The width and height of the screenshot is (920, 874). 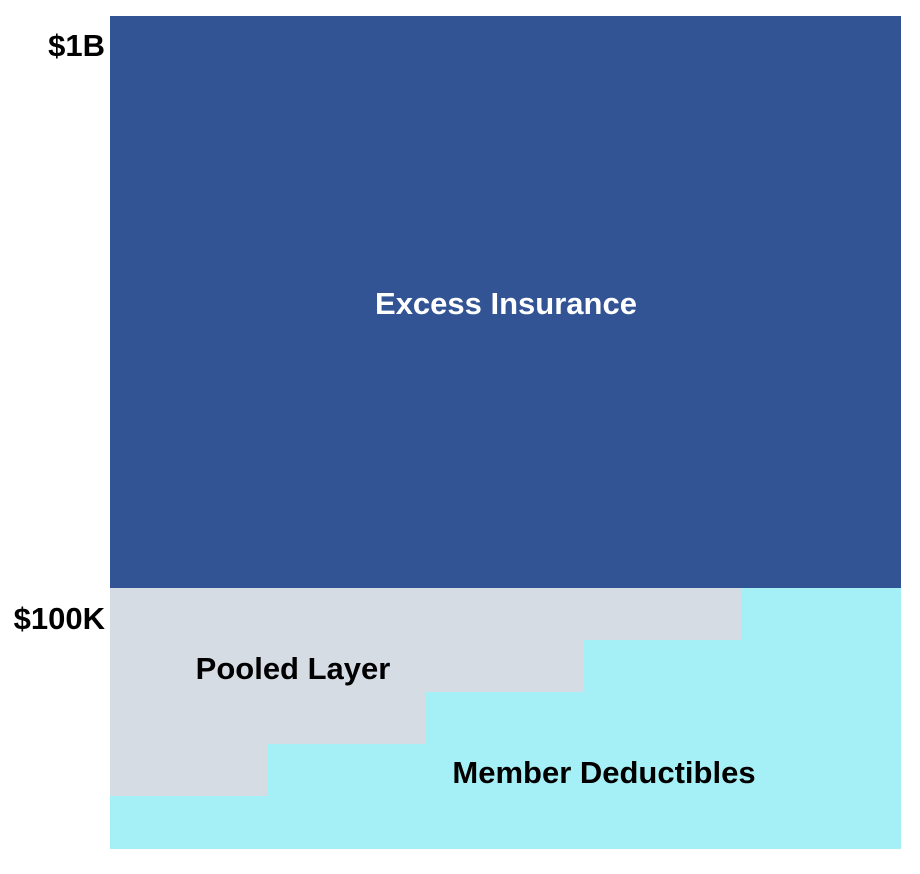 I want to click on excess-insurance-label: Excess Insurance, so click(x=506, y=303).